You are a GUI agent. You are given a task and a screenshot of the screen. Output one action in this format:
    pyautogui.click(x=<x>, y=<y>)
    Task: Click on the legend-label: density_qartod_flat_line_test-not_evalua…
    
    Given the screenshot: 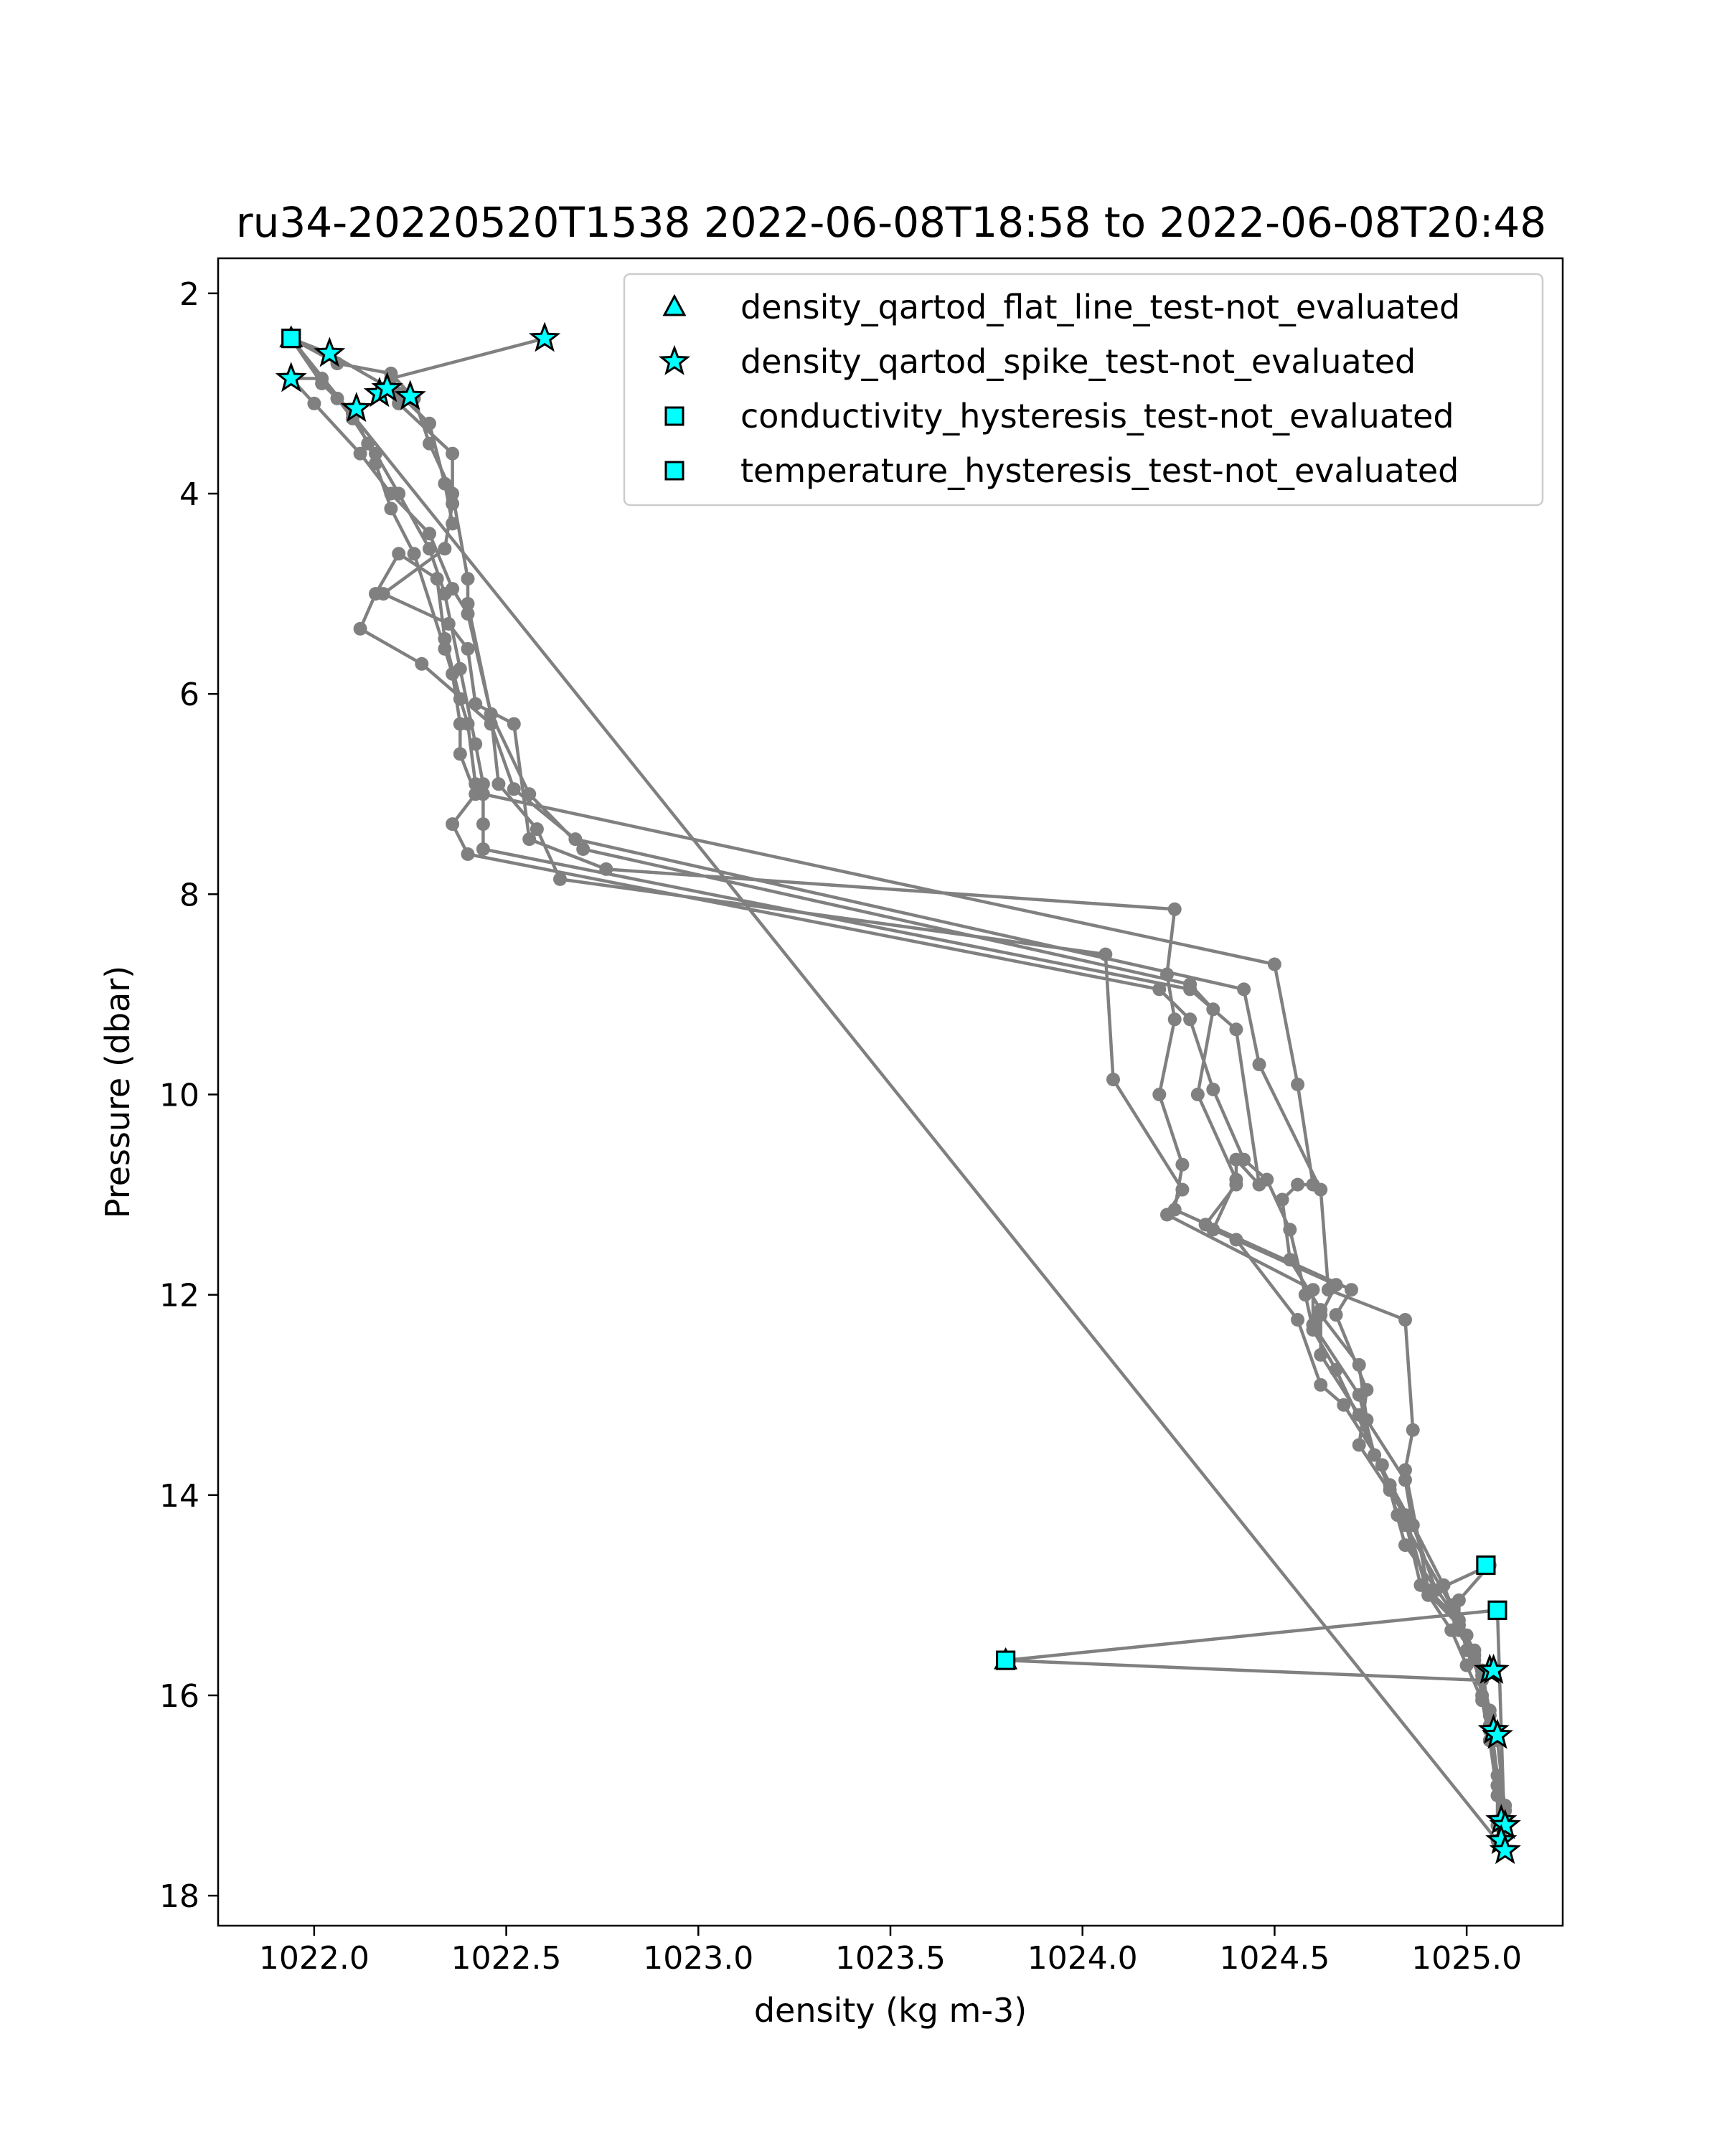 What is the action you would take?
    pyautogui.click(x=1100, y=307)
    